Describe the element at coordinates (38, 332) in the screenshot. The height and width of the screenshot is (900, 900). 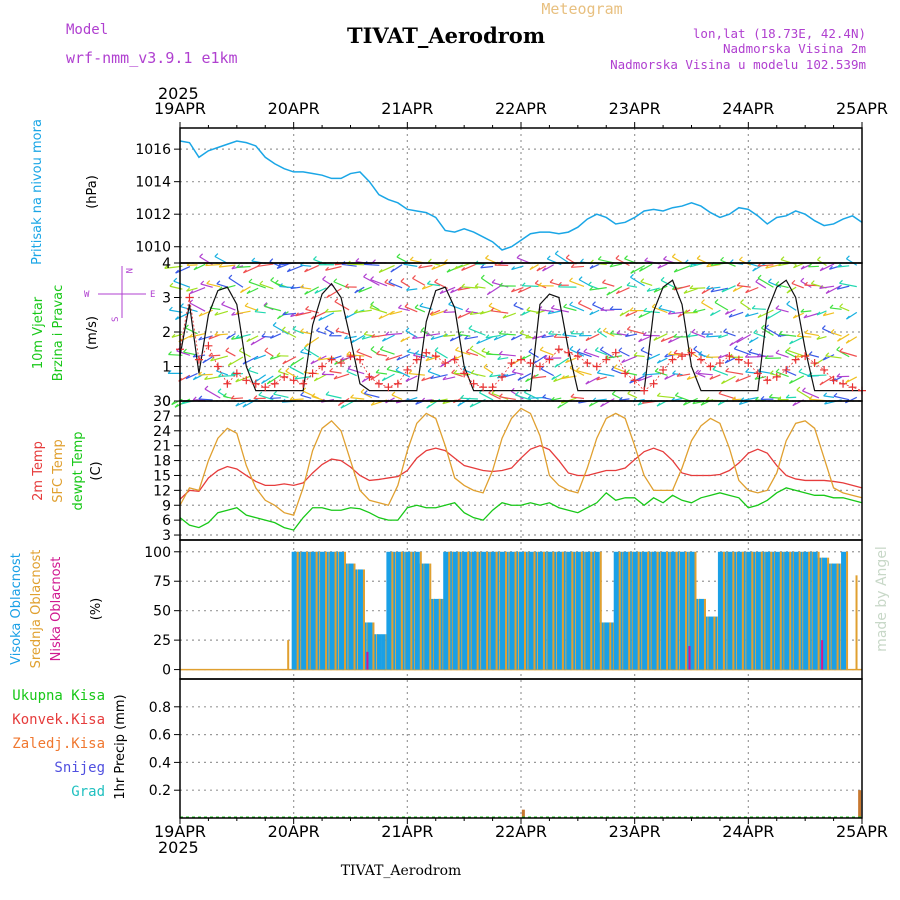
I see `wind-label-1: 10m Vjetar` at that location.